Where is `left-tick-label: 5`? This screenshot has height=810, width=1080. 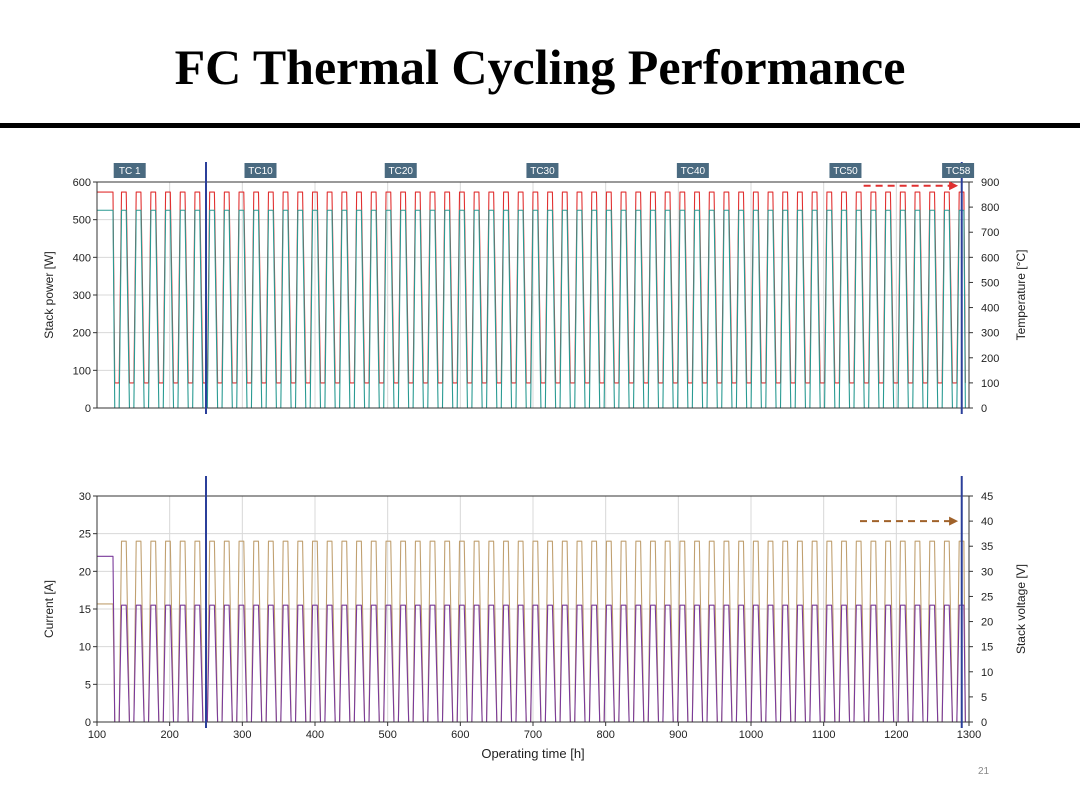 left-tick-label: 5 is located at coordinates (88, 685).